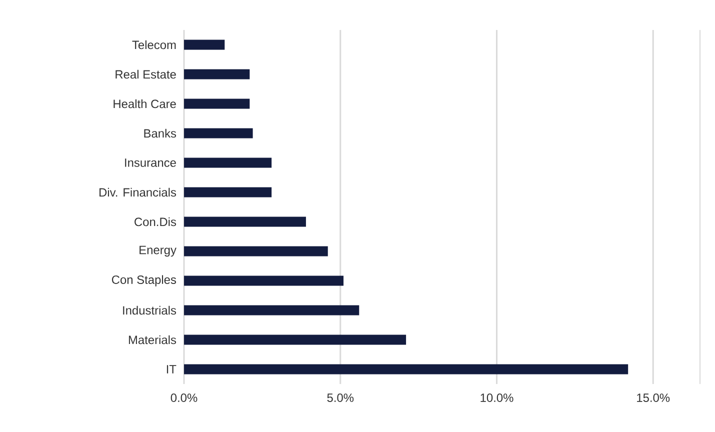 This screenshot has height=432, width=715. I want to click on y-tick-label: IT, so click(171, 369).